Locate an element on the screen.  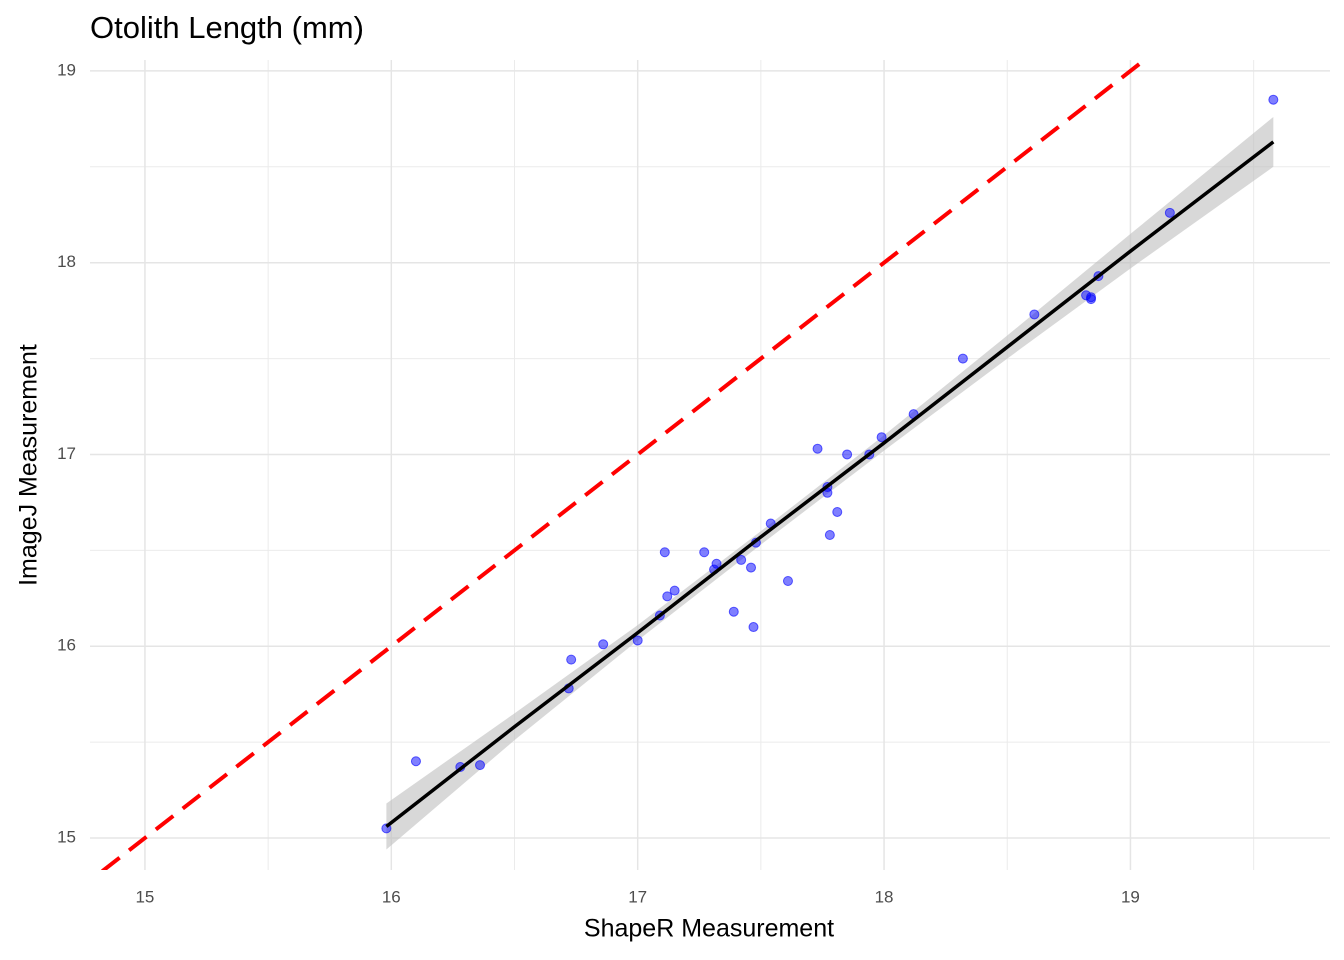
y-tick-label: 16 is located at coordinates (66, 645).